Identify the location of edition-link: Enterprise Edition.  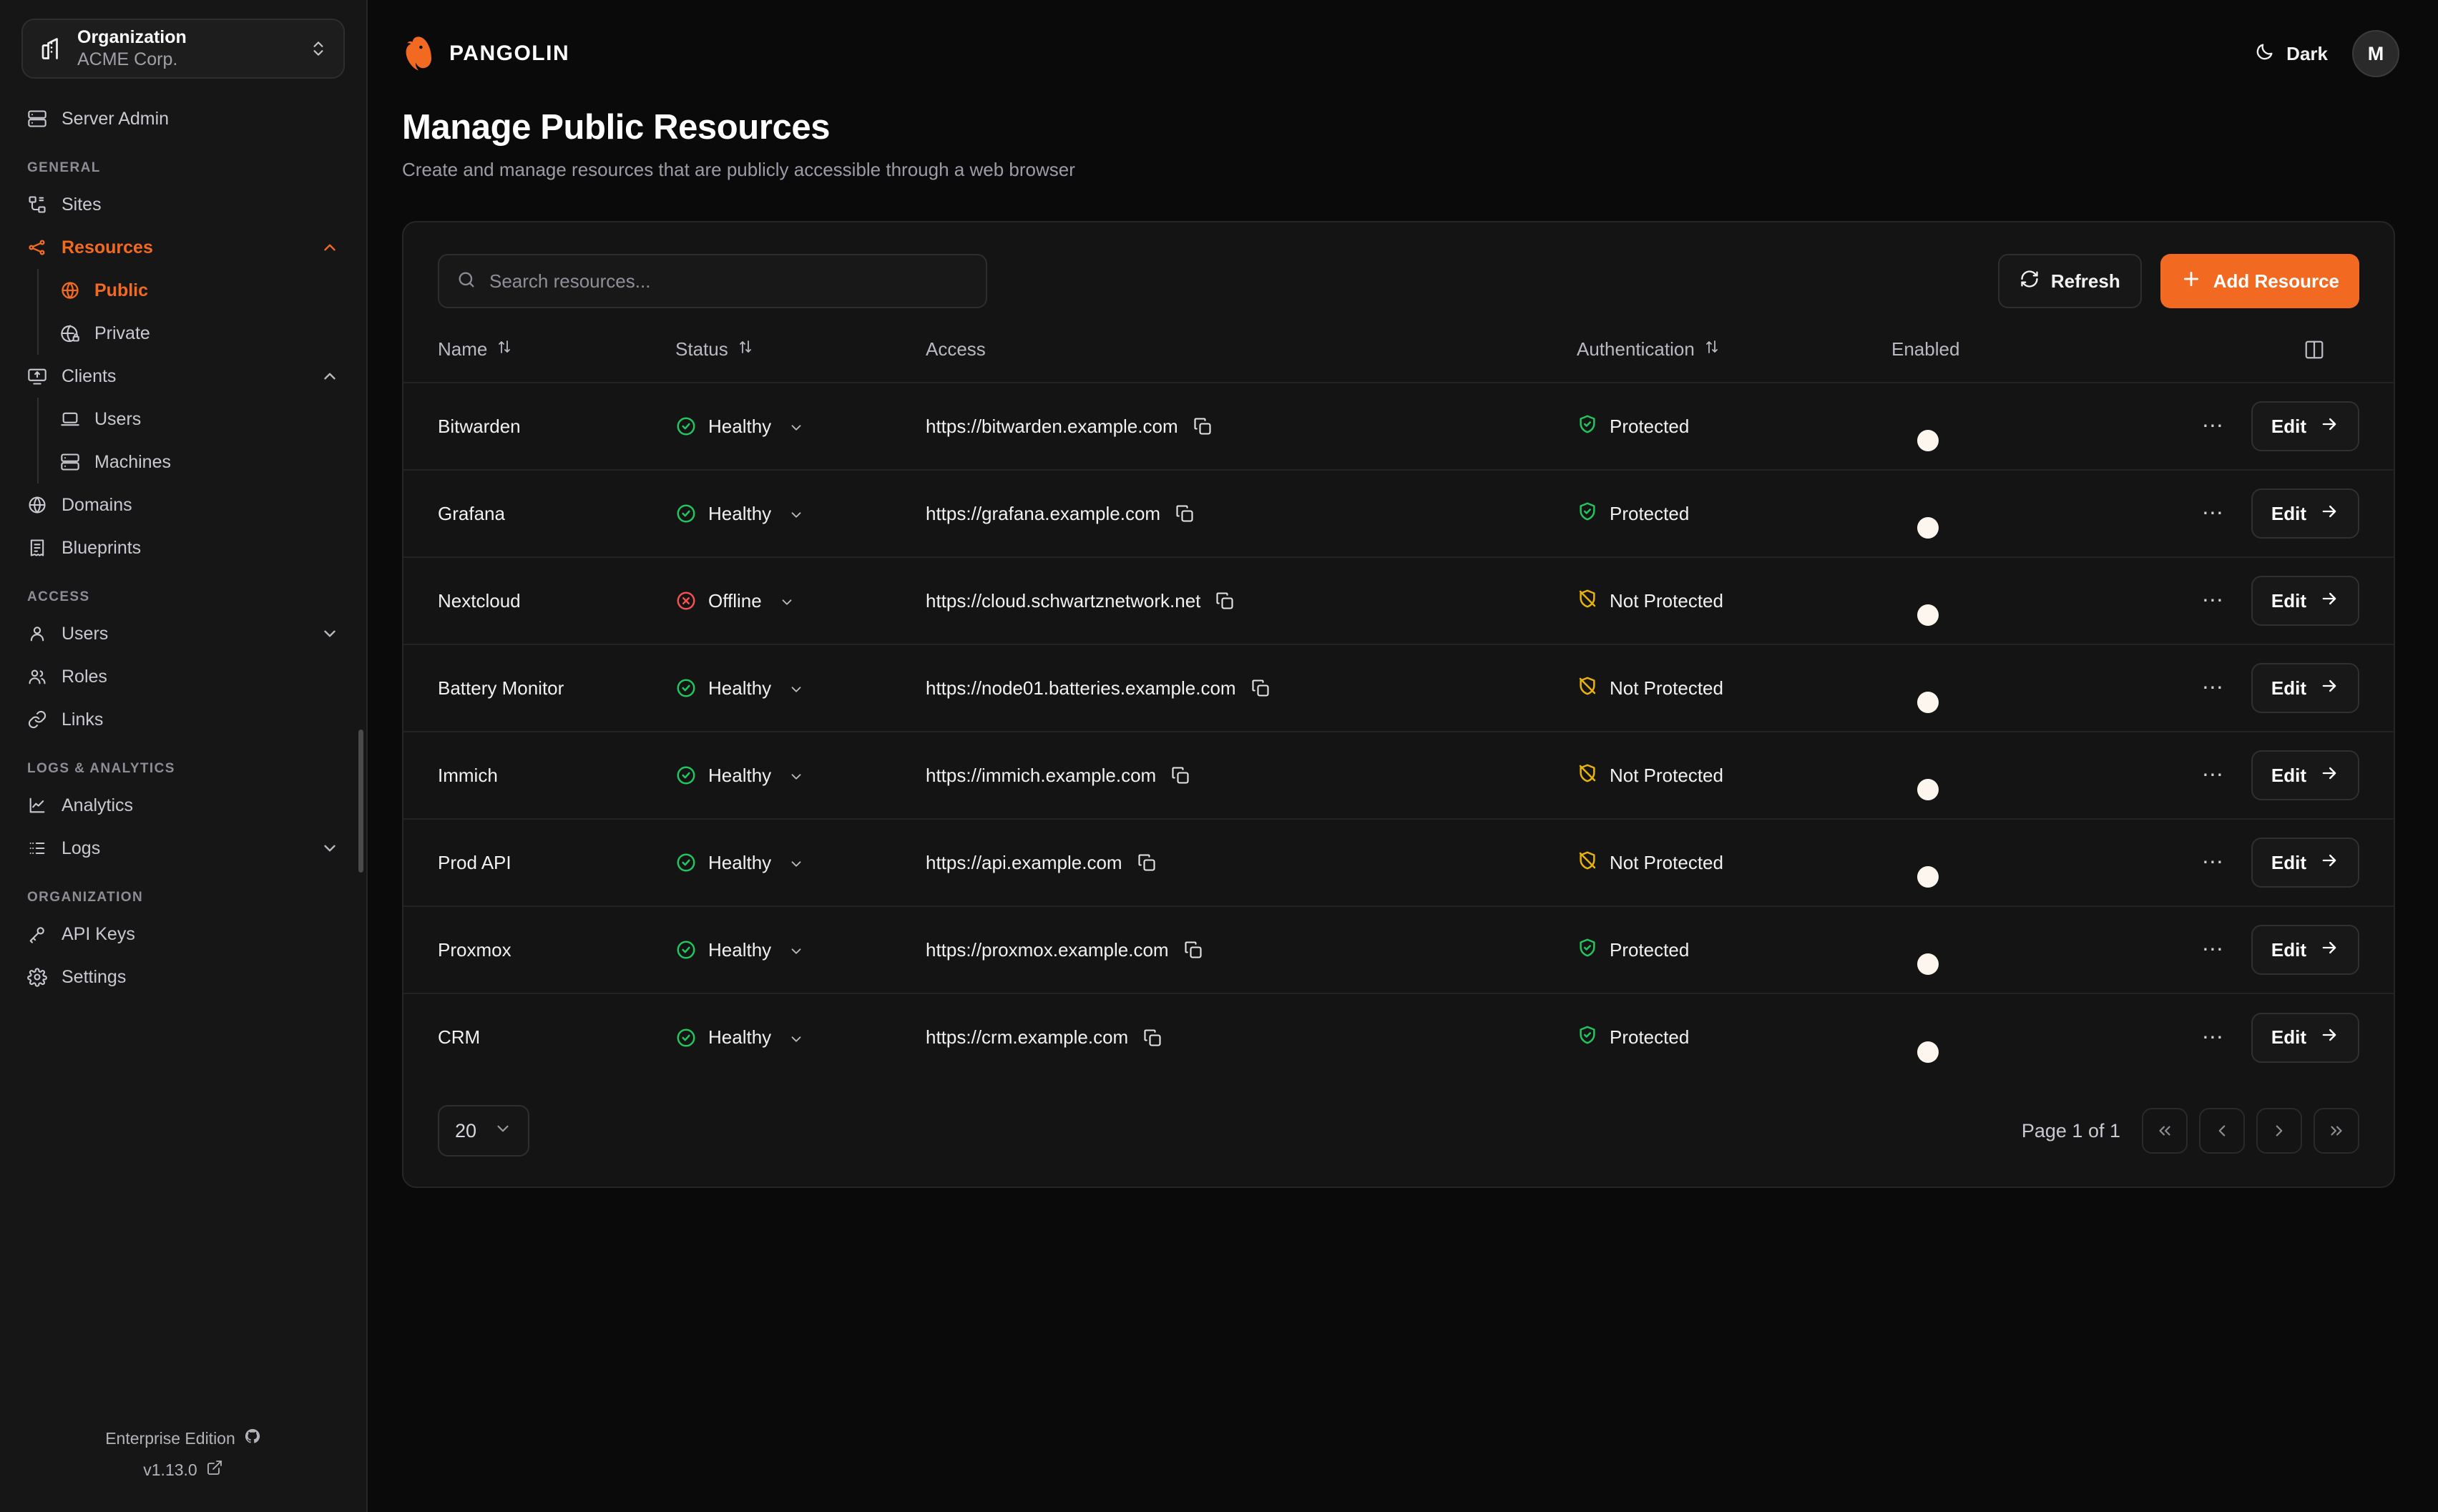
(183, 1438).